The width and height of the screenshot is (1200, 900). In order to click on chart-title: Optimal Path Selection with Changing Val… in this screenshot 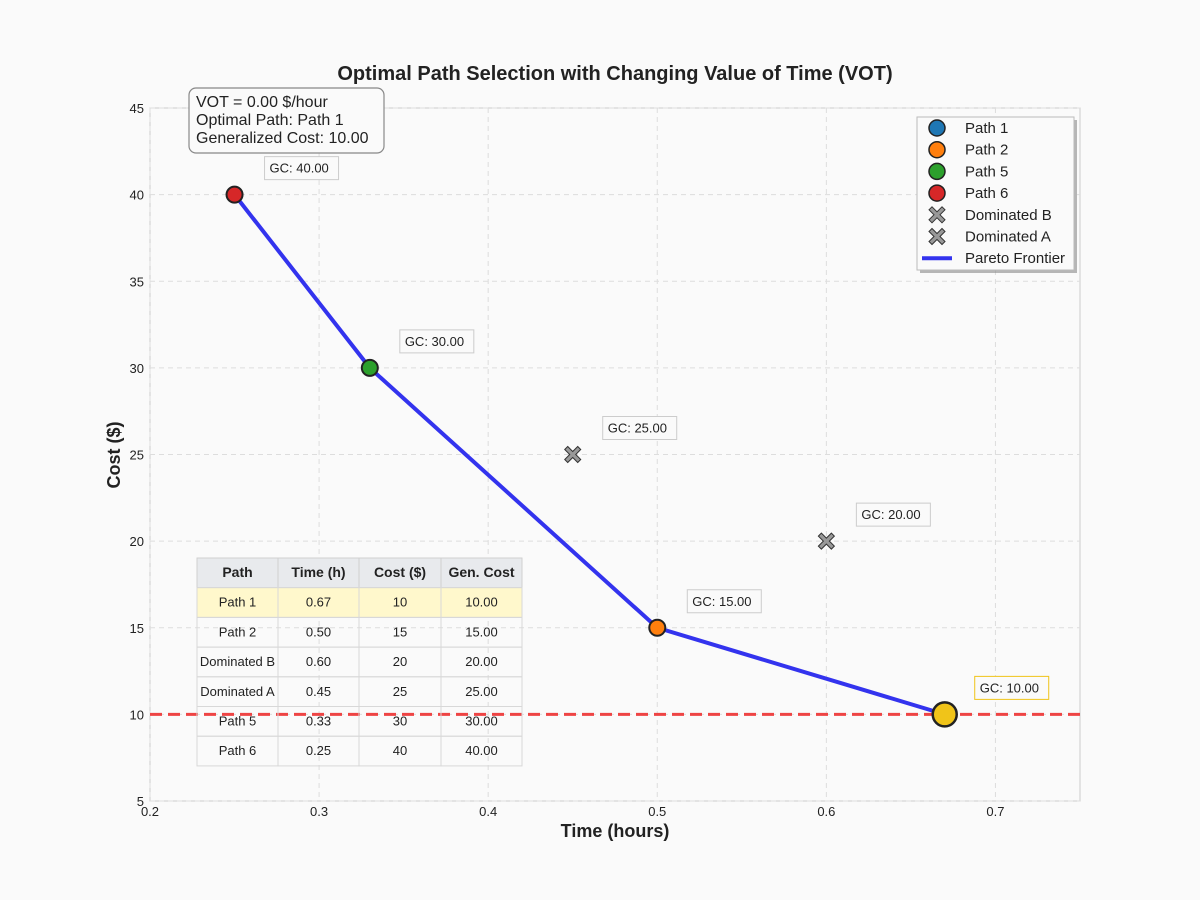, I will do `click(614, 74)`.